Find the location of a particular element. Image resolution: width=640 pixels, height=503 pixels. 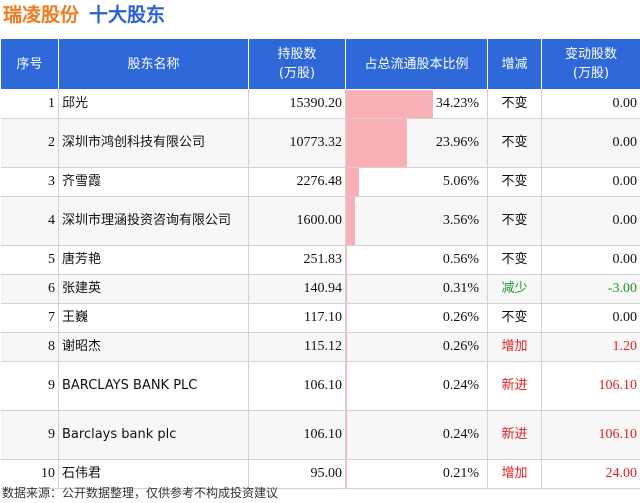

cell-delta: 1.20 is located at coordinates (590, 347).